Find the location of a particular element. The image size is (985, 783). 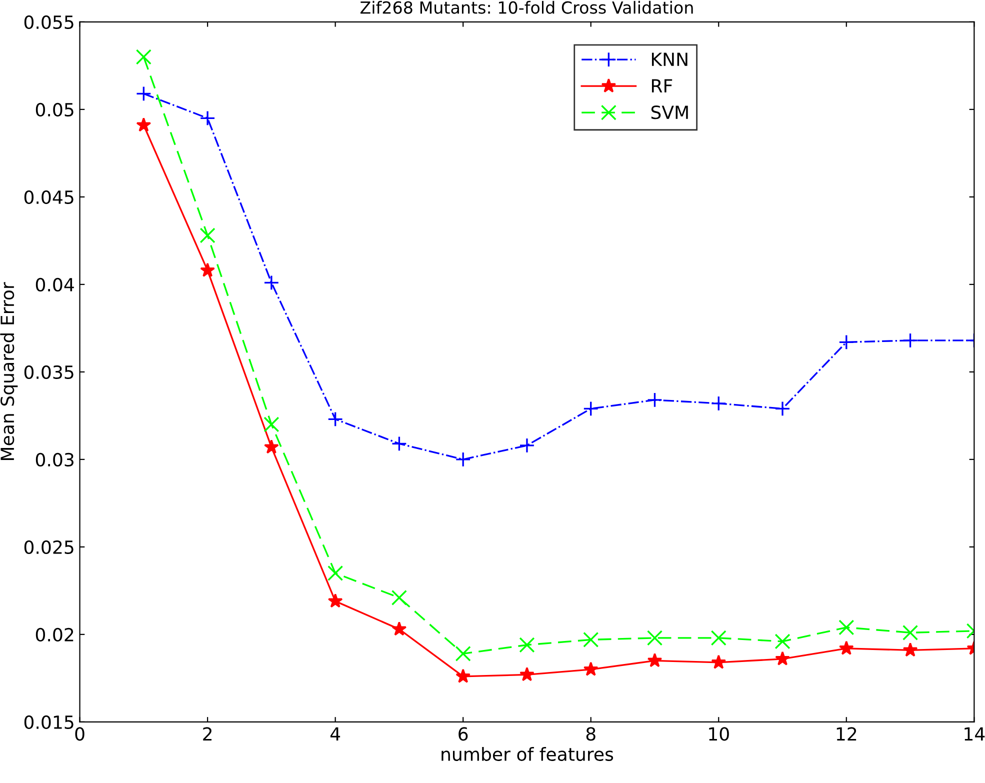

y-tick-label: 0.045 is located at coordinates (49, 197).